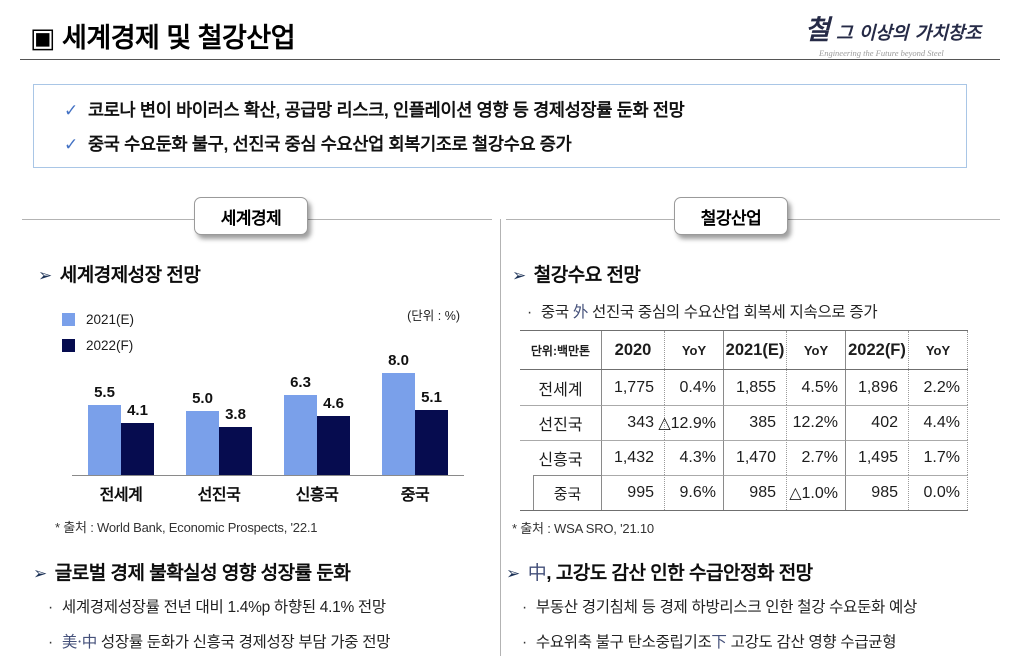 This screenshot has height=662, width=1020. Describe the element at coordinates (235, 451) in the screenshot. I see `bar-2022(F)-선진국` at that location.